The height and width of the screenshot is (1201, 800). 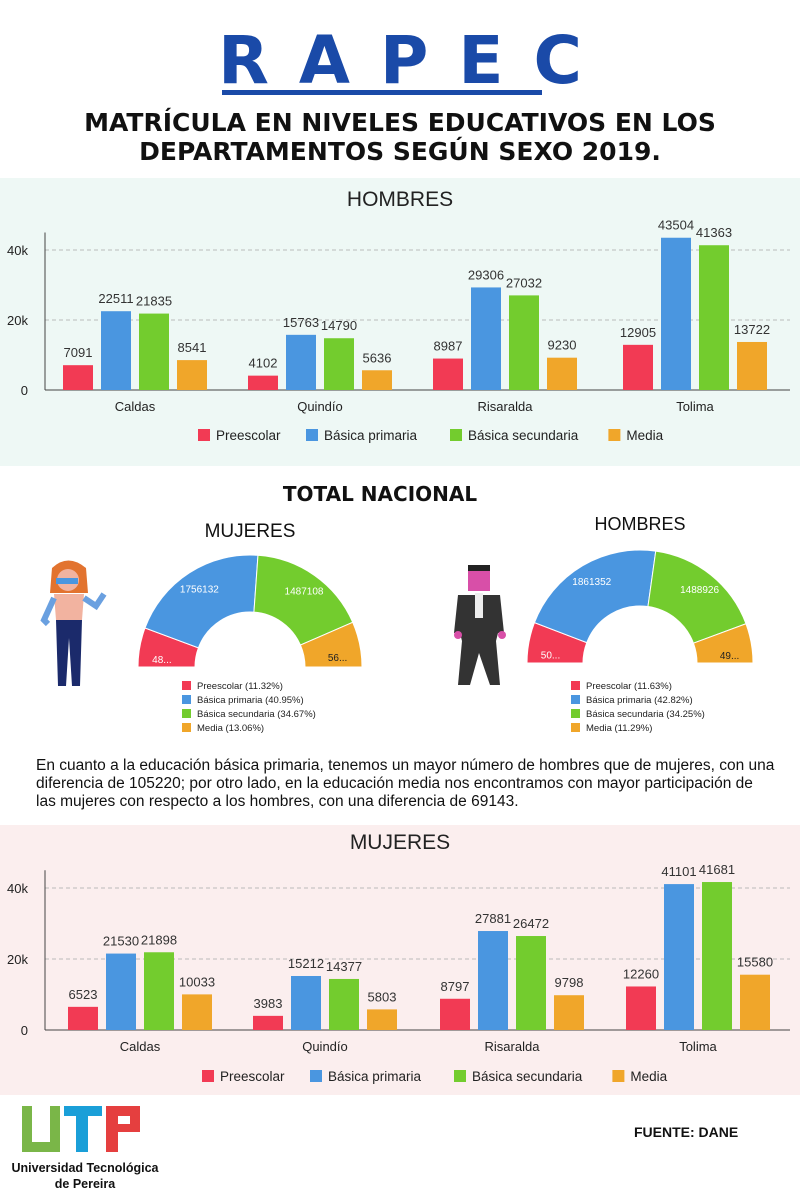 What do you see at coordinates (569, 982) in the screenshot?
I see `data-label: 9798` at bounding box center [569, 982].